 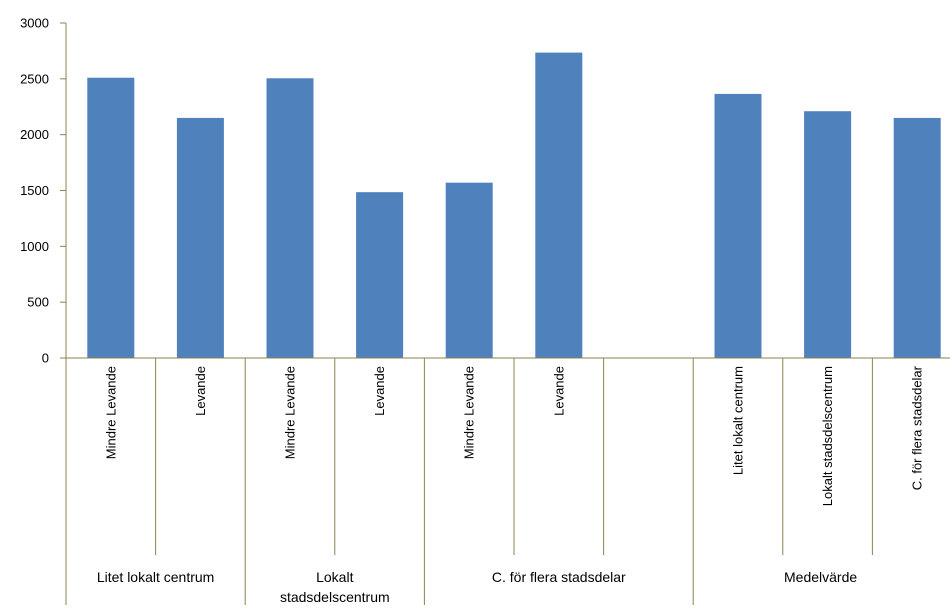 I want to click on group-label: Litet lokalt centrum, so click(x=156, y=577).